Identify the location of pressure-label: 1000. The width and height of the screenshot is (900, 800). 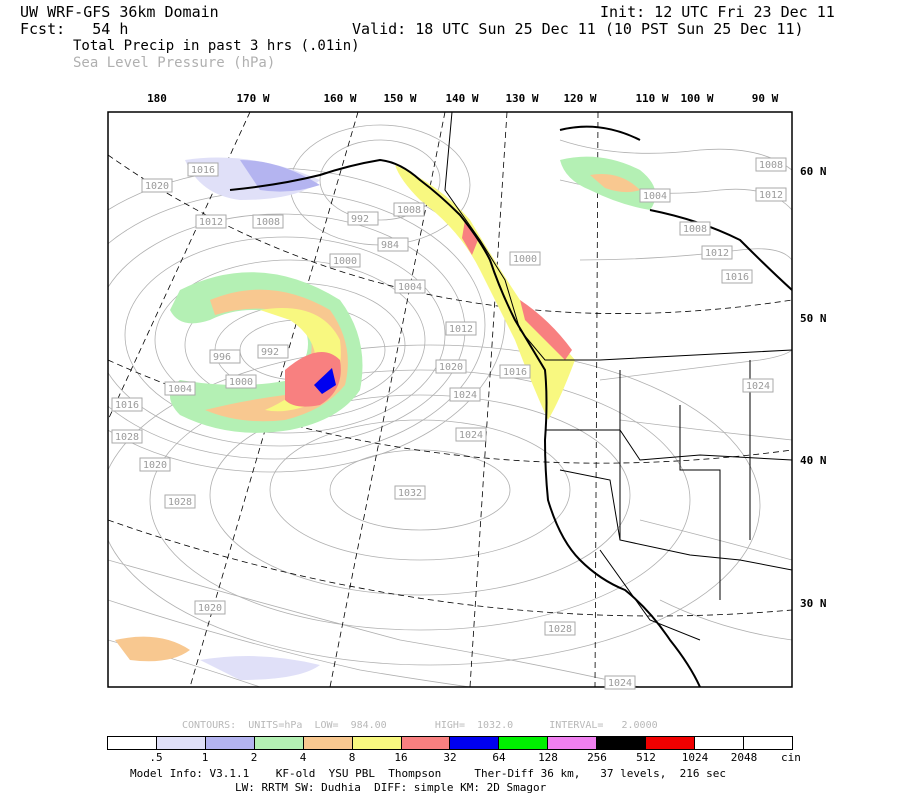
(241, 382).